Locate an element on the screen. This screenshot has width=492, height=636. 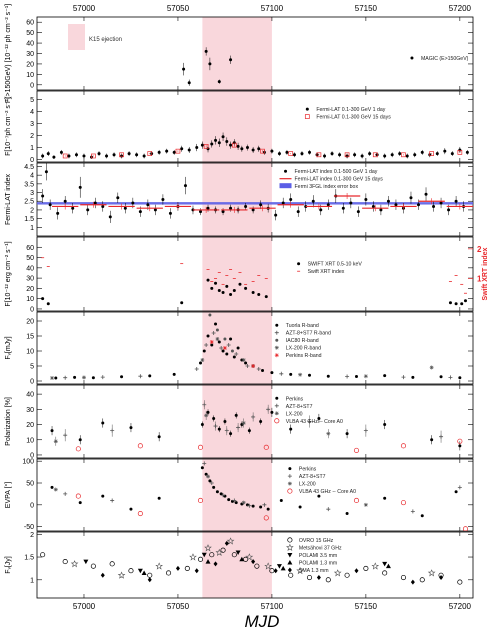
legend-label: Metsähovi 37 GHz is located at coordinates (320, 548).